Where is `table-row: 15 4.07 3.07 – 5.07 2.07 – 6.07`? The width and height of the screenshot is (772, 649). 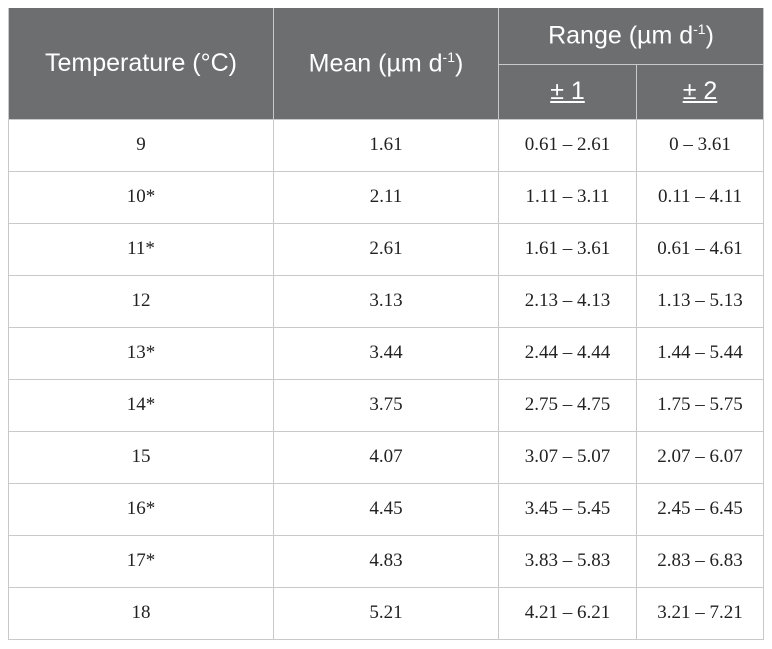
table-row: 15 4.07 3.07 – 5.07 2.07 – 6.07 is located at coordinates (386, 457).